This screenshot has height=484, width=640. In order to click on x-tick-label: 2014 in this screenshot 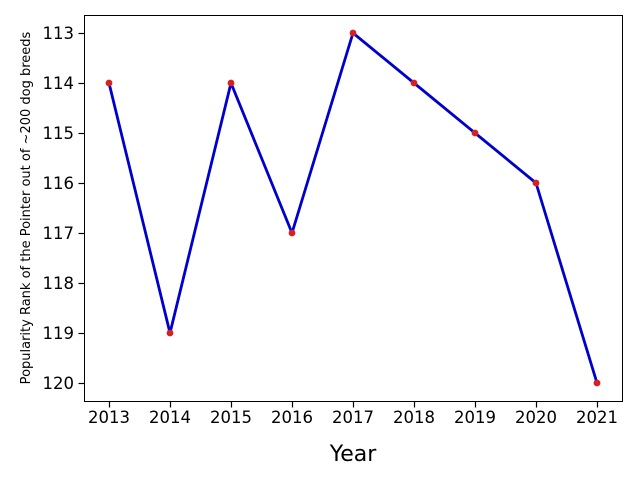, I will do `click(170, 417)`.